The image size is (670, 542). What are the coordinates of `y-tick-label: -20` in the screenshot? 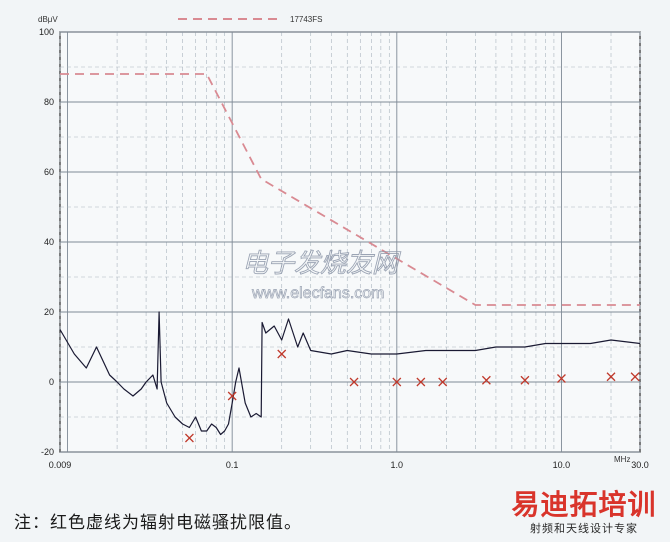 It's located at (47, 452).